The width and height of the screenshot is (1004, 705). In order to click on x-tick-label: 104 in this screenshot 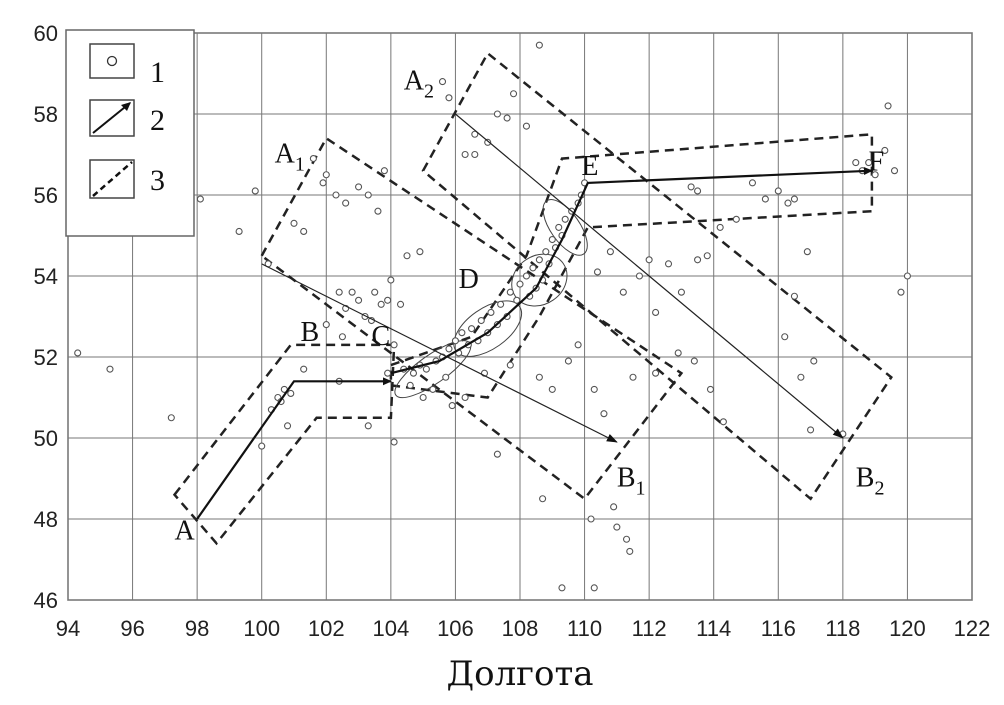, I will do `click(390, 628)`.